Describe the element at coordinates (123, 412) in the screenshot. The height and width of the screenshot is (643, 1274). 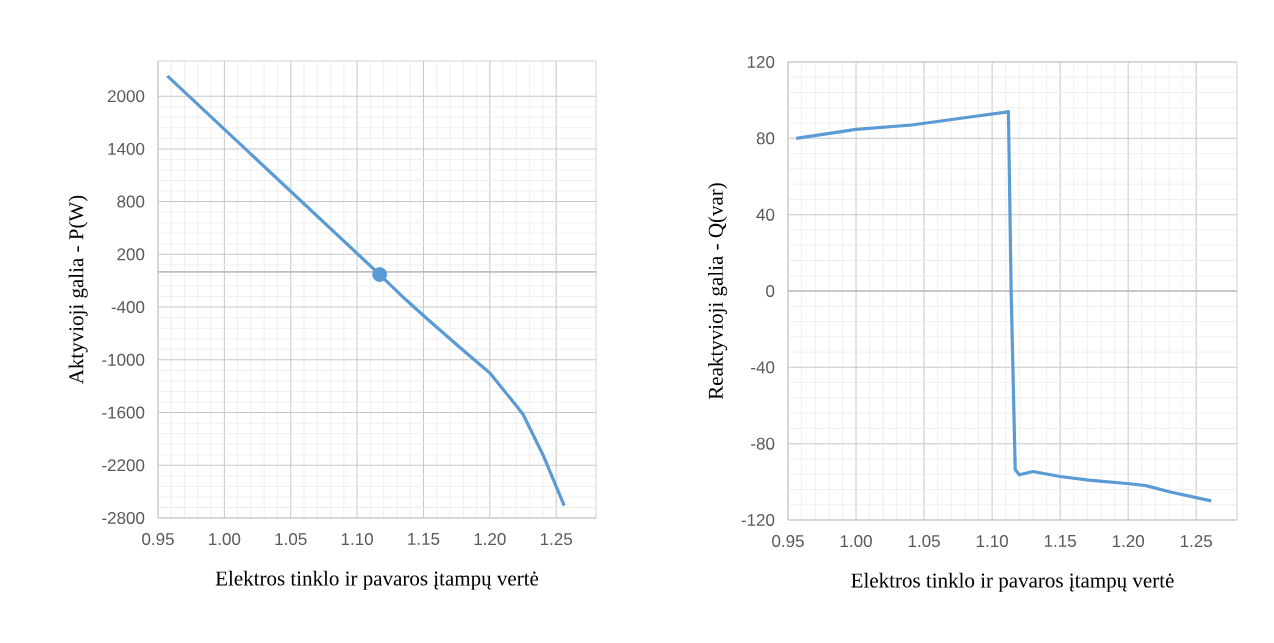
I see `y-tick-label: -1600` at that location.